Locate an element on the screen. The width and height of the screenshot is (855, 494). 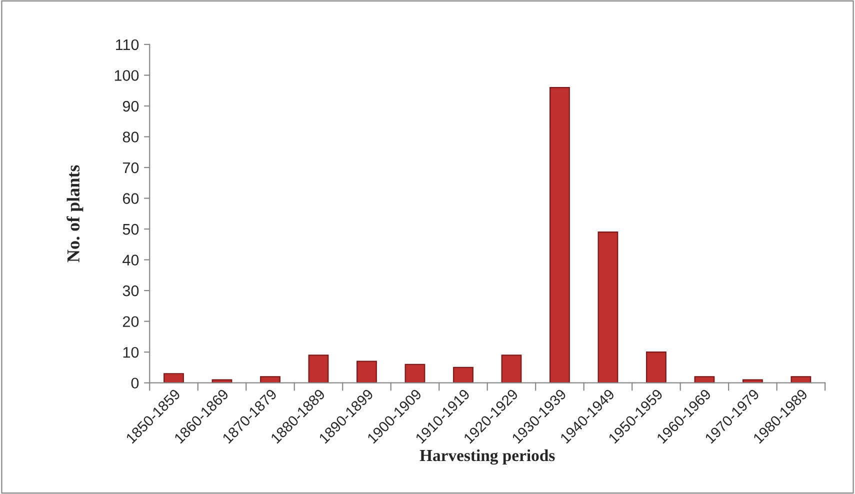
y-tick-label: 30 is located at coordinates (130, 290).